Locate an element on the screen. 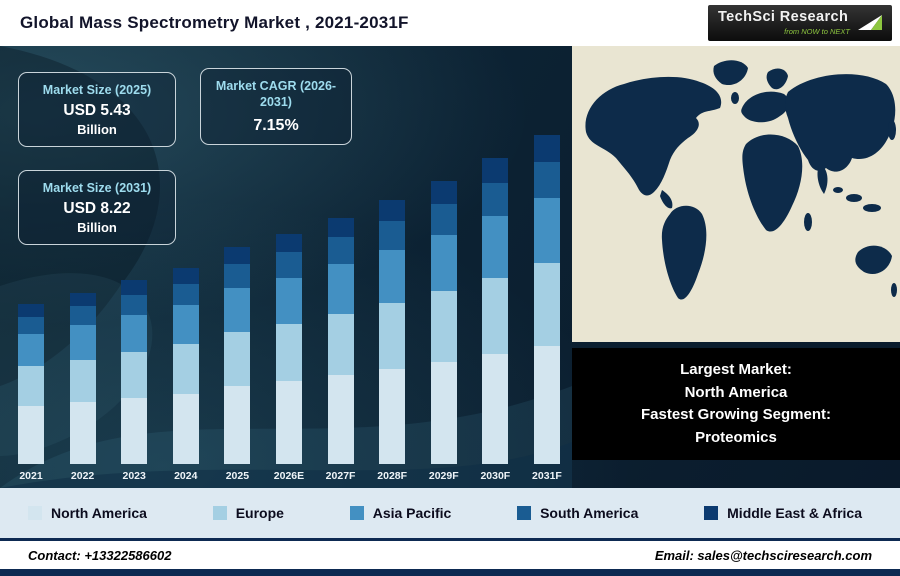  infobox-market-size-2025: Market Size (2025) USD 5.43 Billion is located at coordinates (97, 110).